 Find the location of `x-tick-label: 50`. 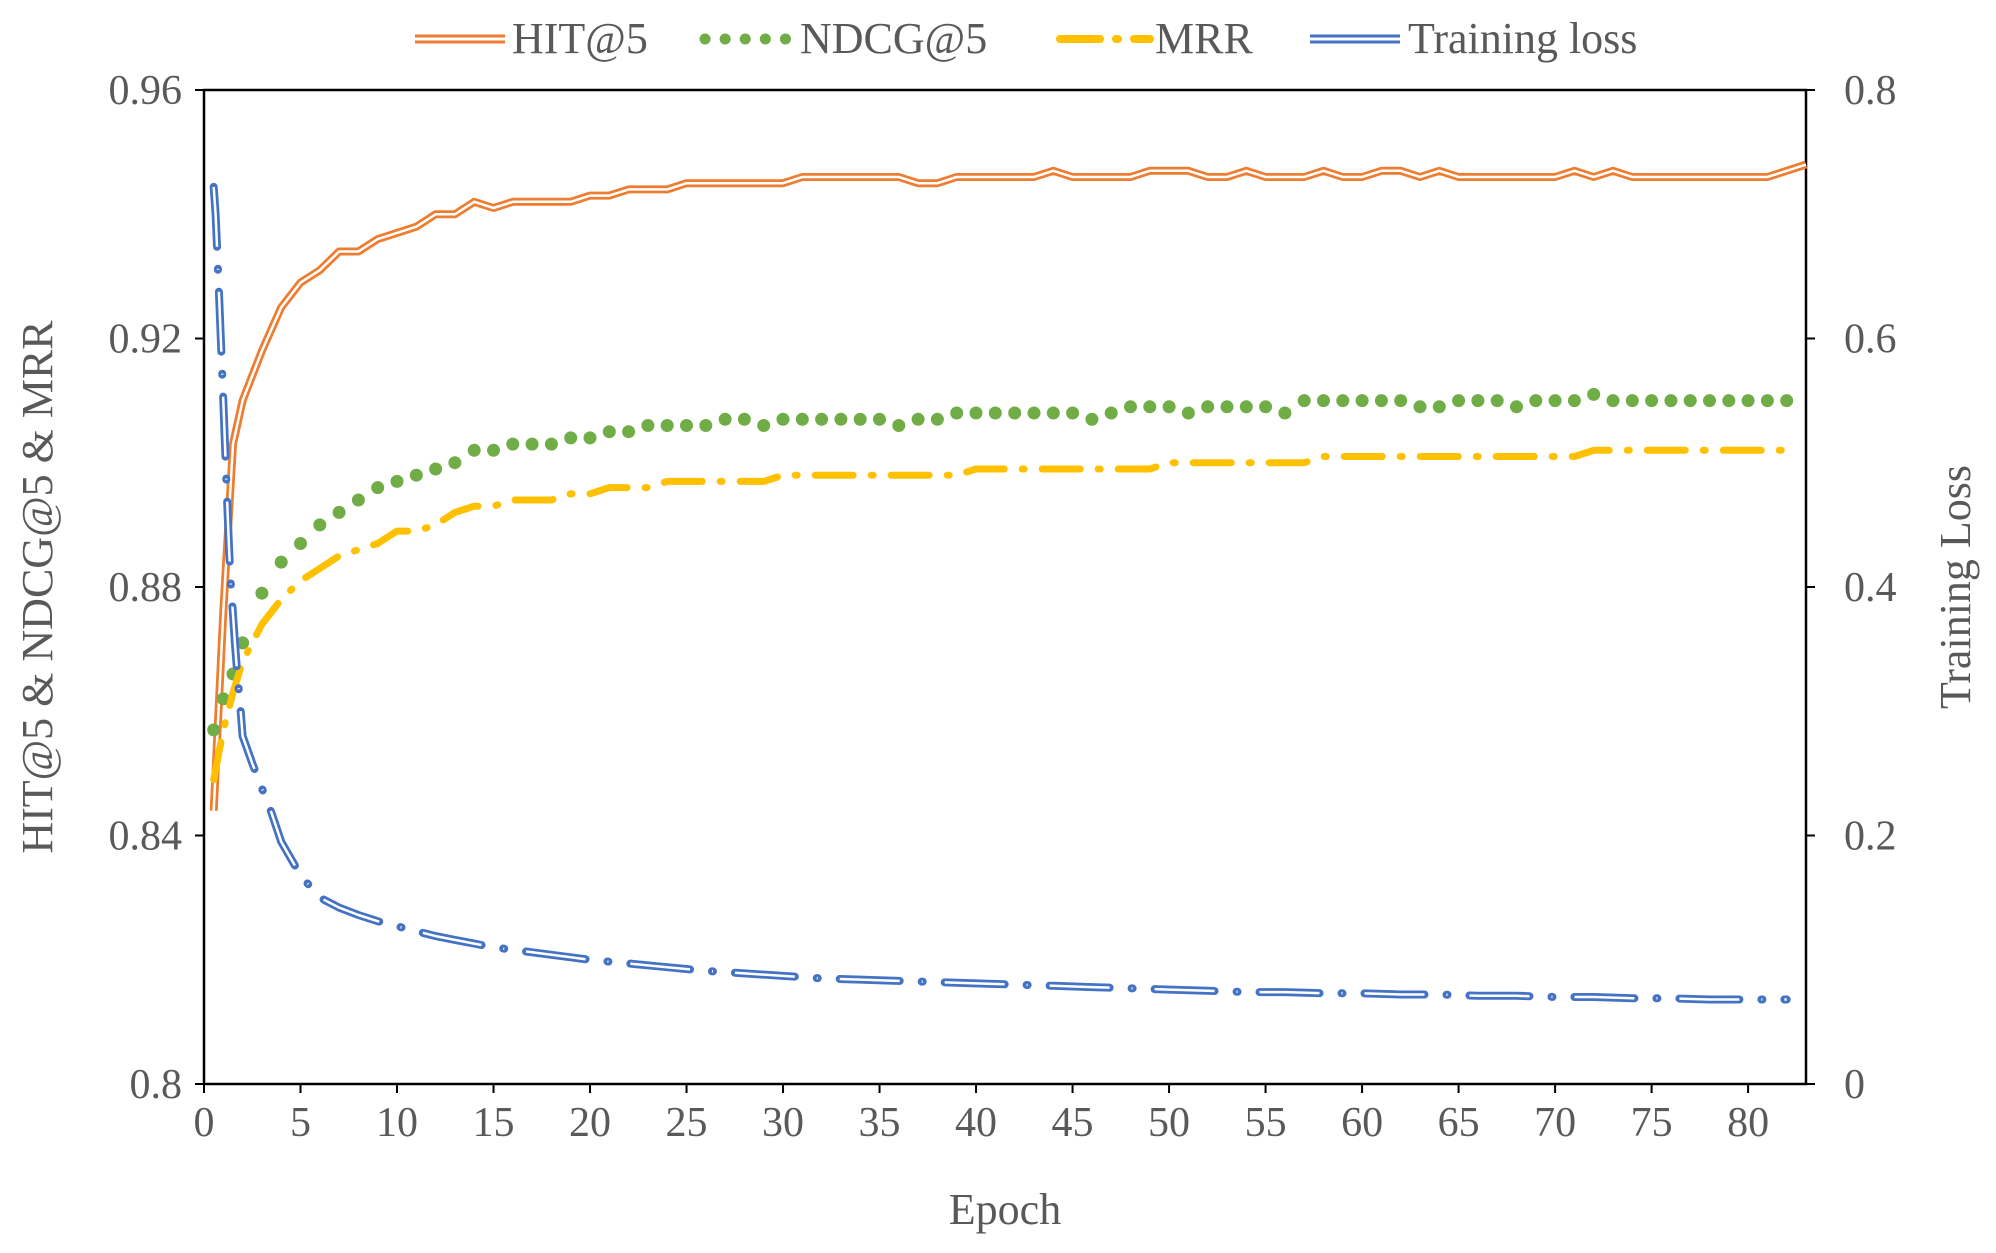

x-tick-label: 50 is located at coordinates (1169, 1123).